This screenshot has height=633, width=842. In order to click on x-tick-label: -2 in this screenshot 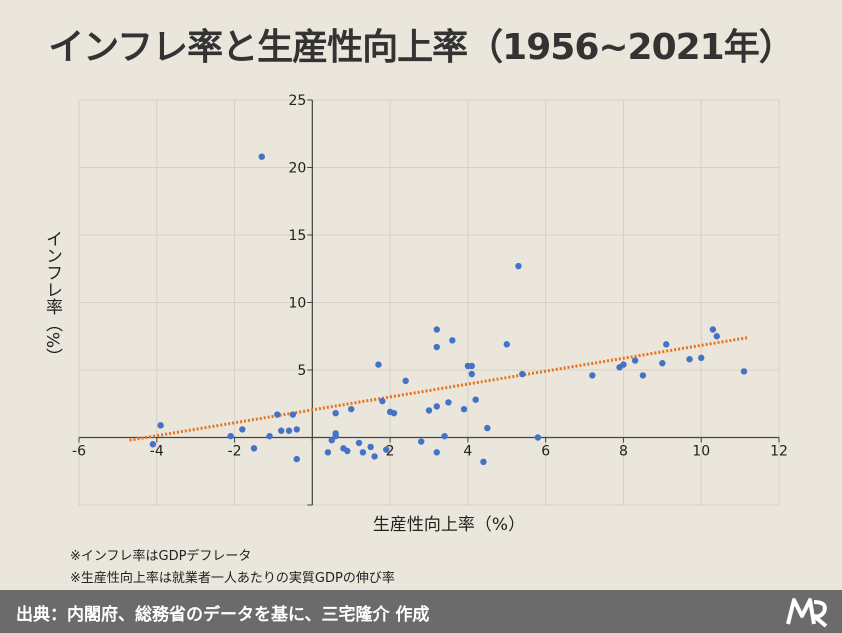, I will do `click(235, 452)`.